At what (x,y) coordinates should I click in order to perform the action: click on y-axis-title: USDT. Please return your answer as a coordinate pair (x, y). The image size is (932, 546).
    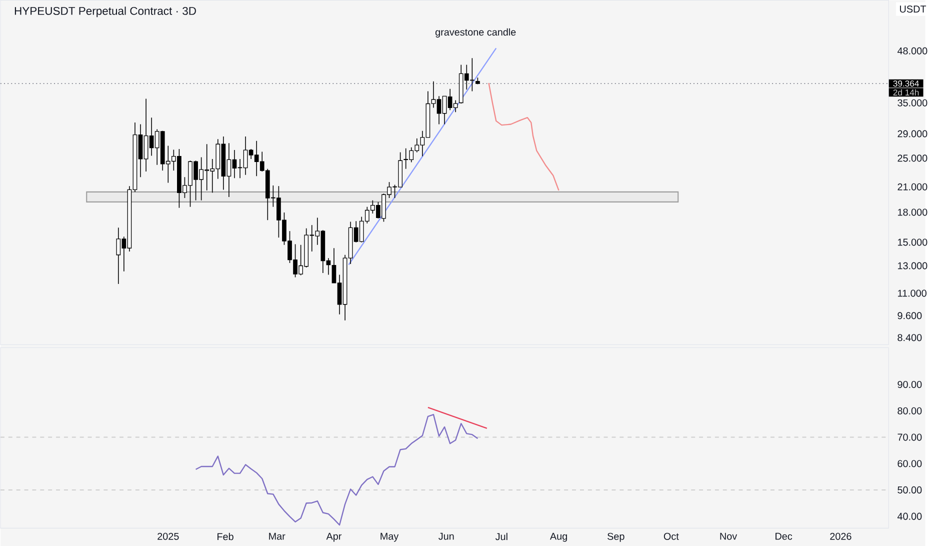
    Looking at the image, I should click on (913, 8).